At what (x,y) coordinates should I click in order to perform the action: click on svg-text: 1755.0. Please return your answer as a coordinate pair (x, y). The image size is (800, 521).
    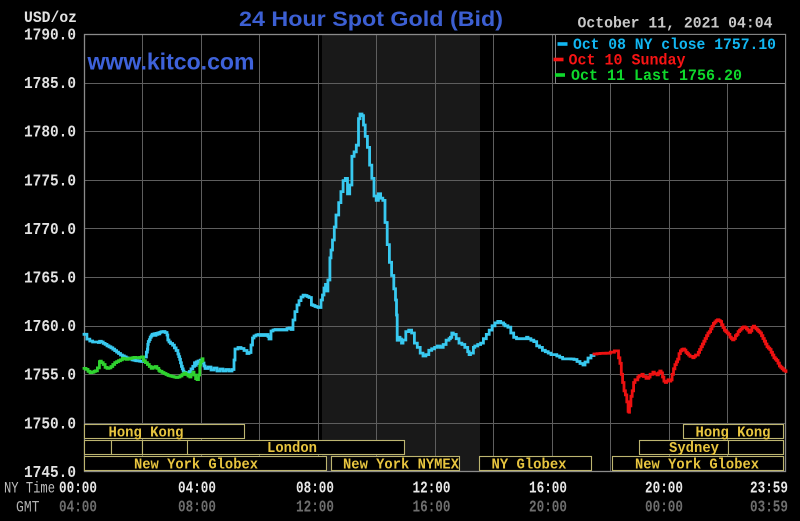
    Looking at the image, I should click on (50, 375).